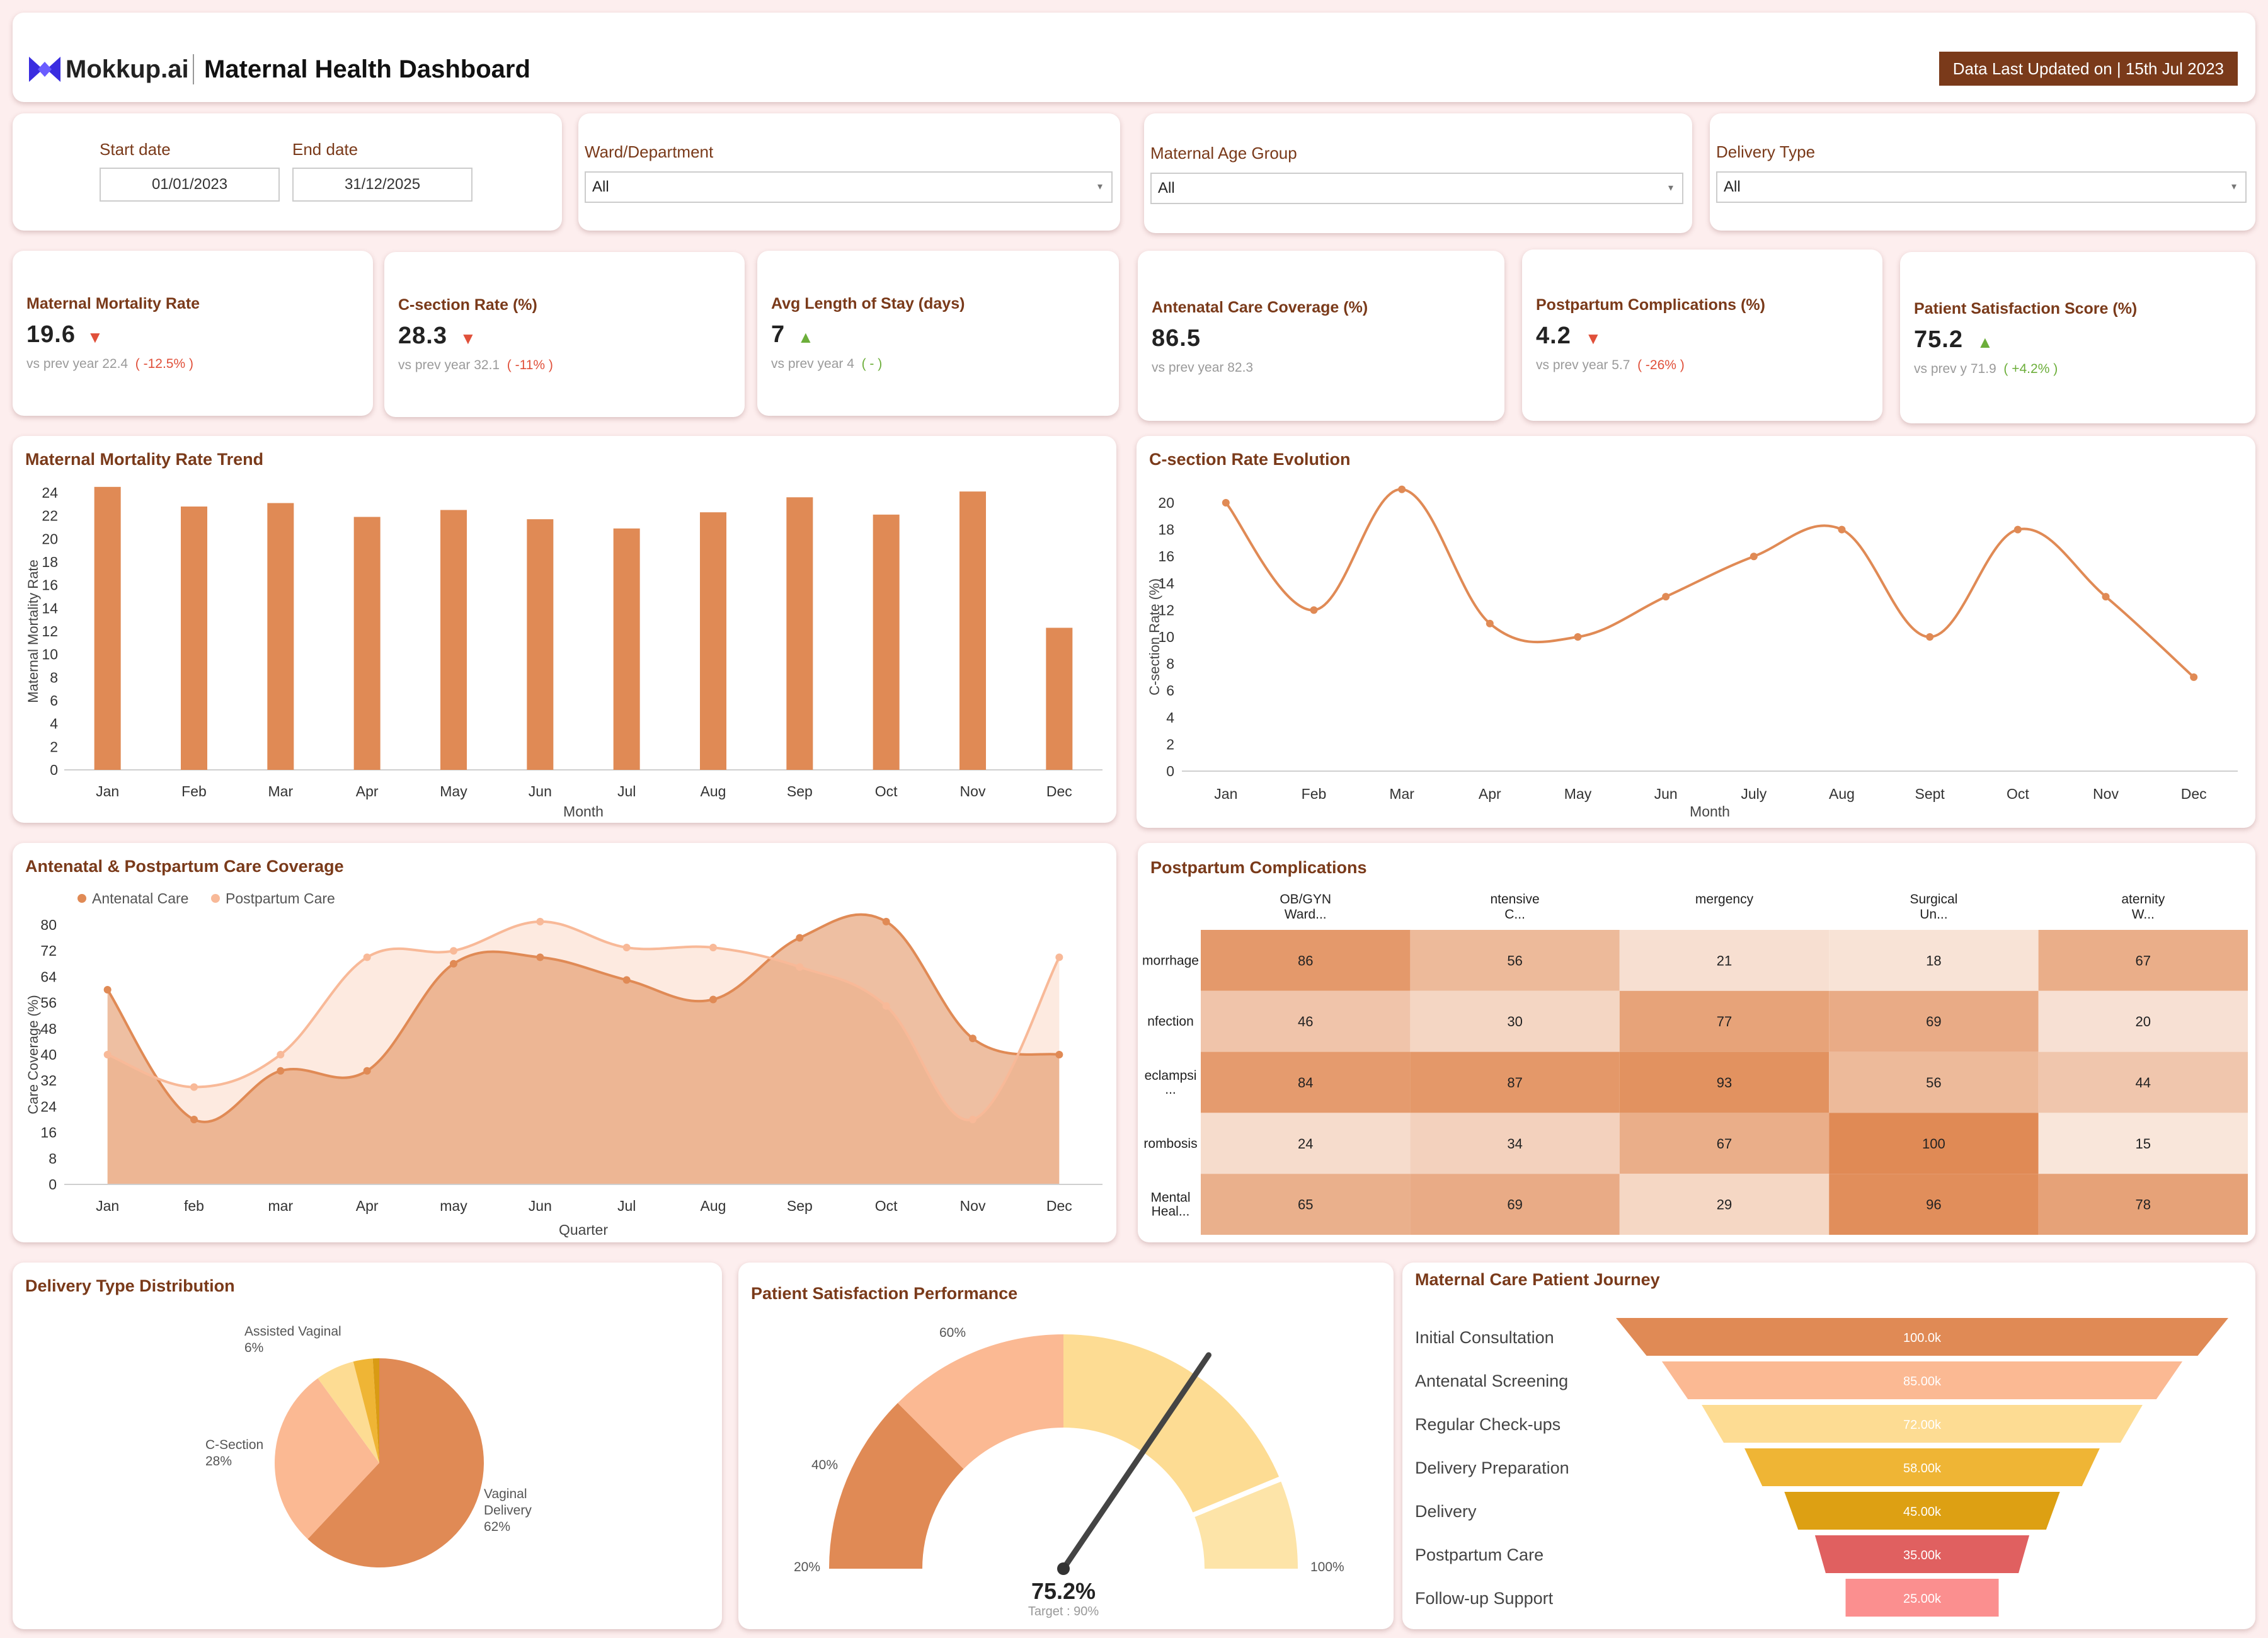 The height and width of the screenshot is (1638, 2268). What do you see at coordinates (135, 149) in the screenshot?
I see `start-date-label: Start date` at bounding box center [135, 149].